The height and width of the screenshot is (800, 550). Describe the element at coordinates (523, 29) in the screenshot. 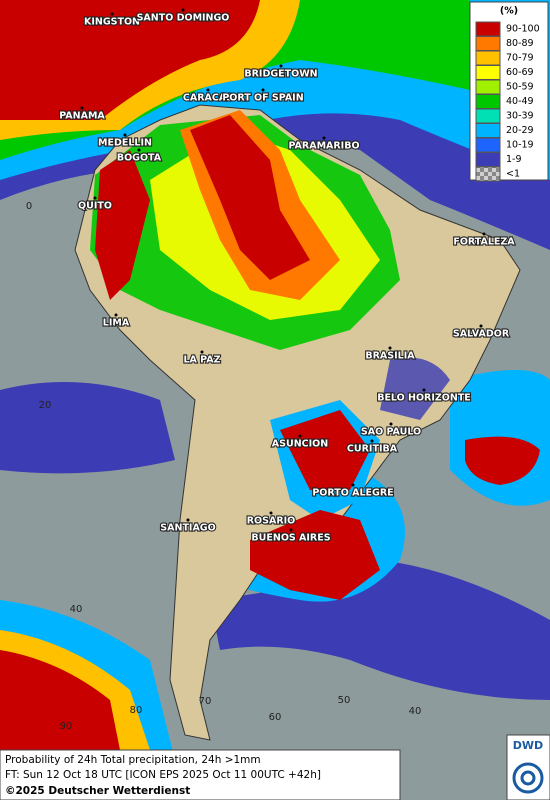

I see `legend-label: 90-100` at that location.